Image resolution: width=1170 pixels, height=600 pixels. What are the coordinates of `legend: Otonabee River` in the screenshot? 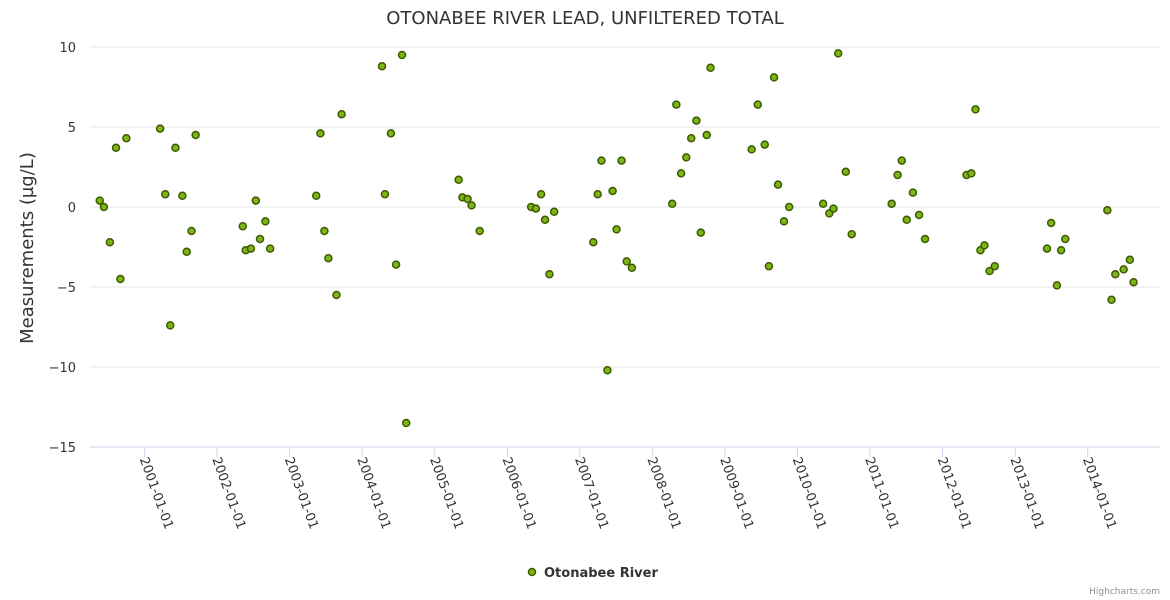 It's located at (593, 573).